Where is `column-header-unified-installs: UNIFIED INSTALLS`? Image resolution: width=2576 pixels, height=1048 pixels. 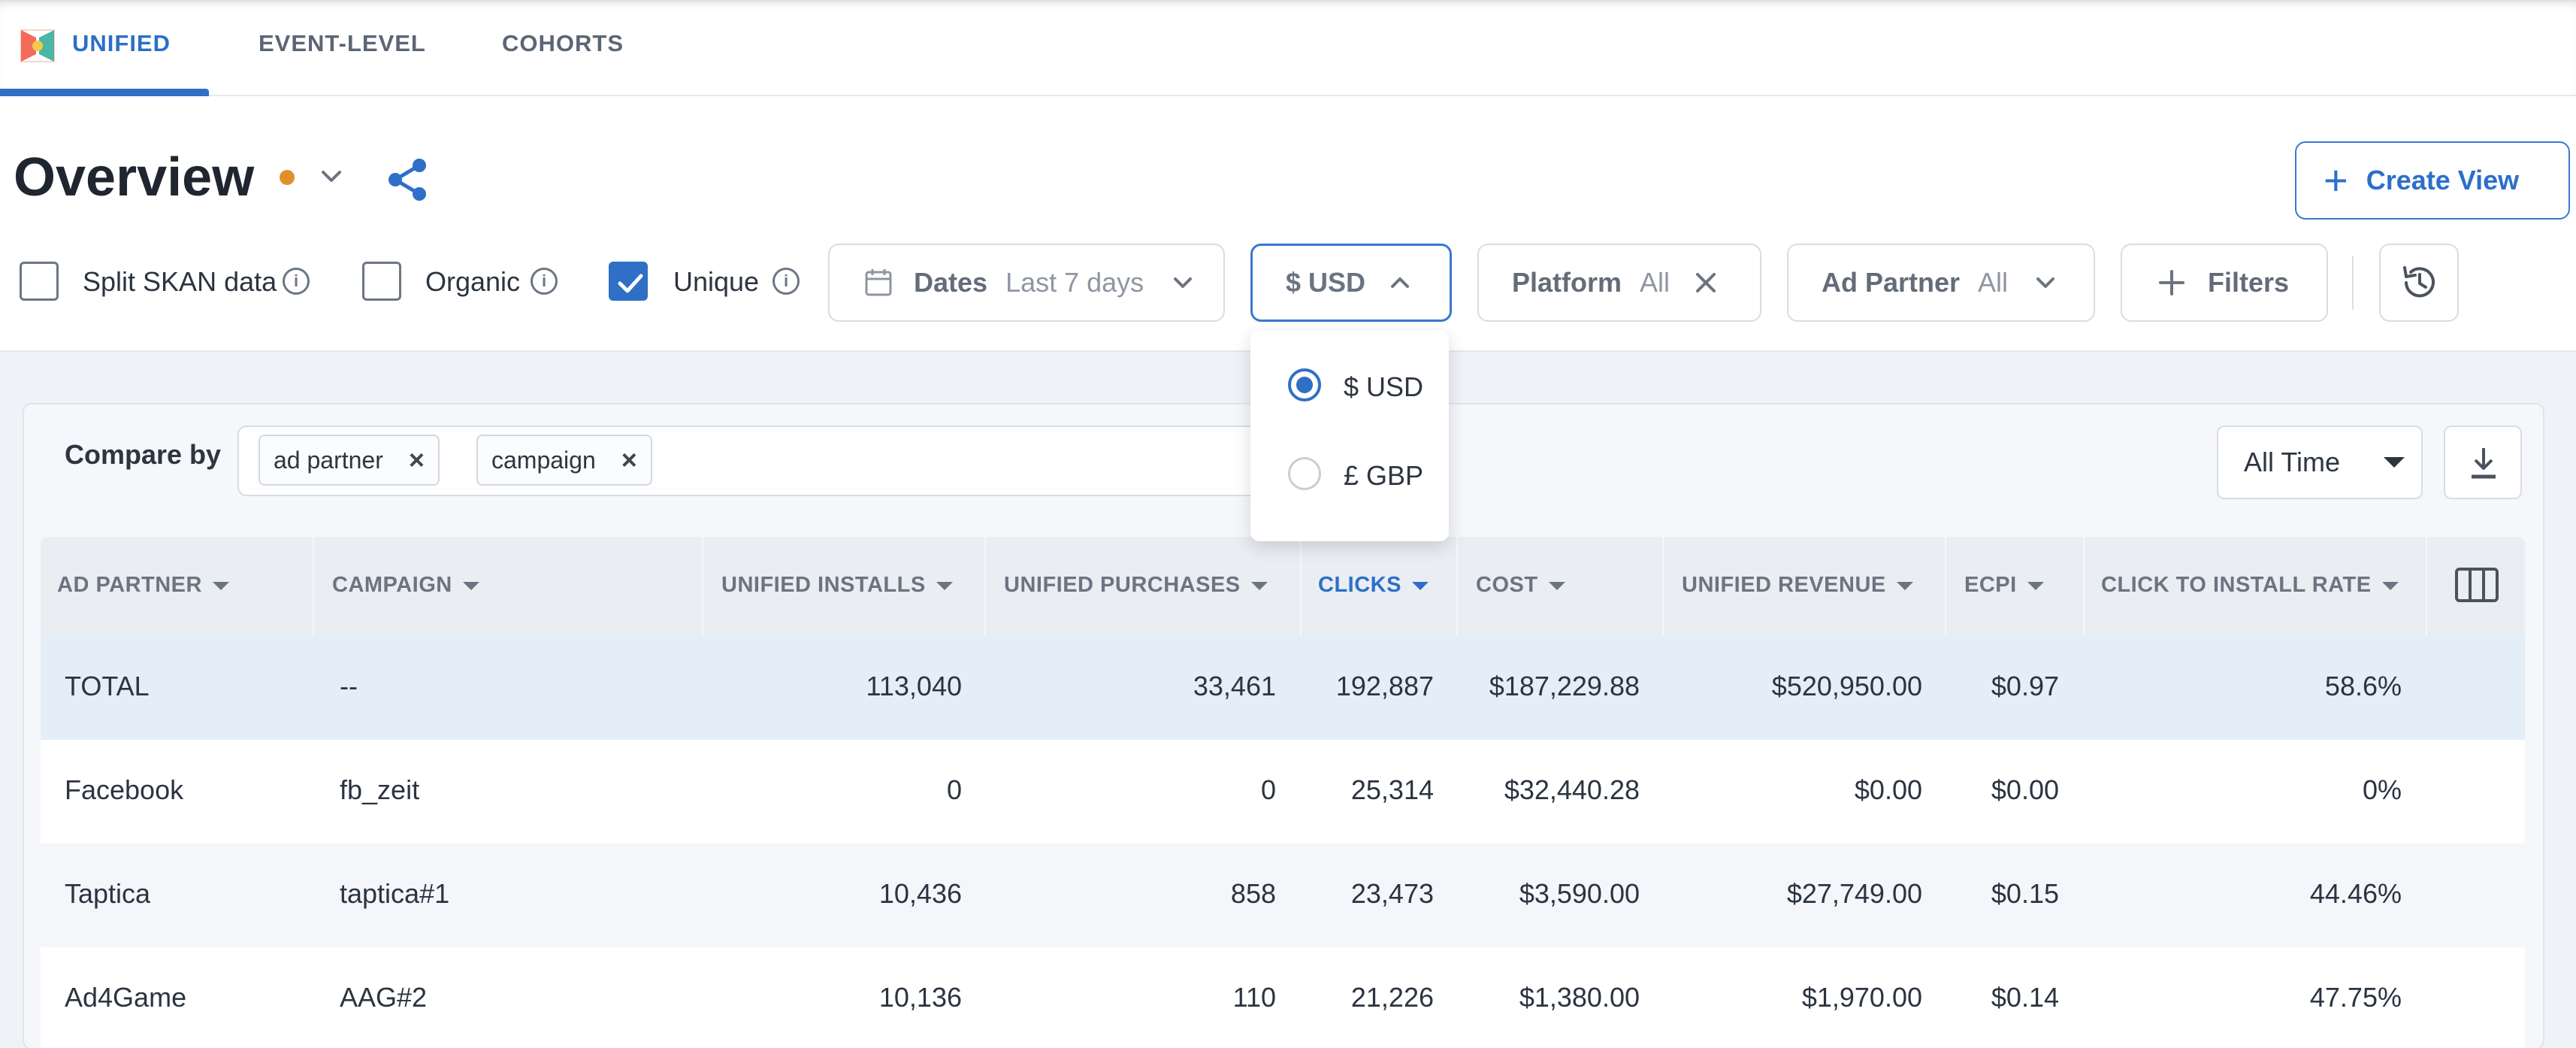 column-header-unified-installs: UNIFIED INSTALLS is located at coordinates (837, 586).